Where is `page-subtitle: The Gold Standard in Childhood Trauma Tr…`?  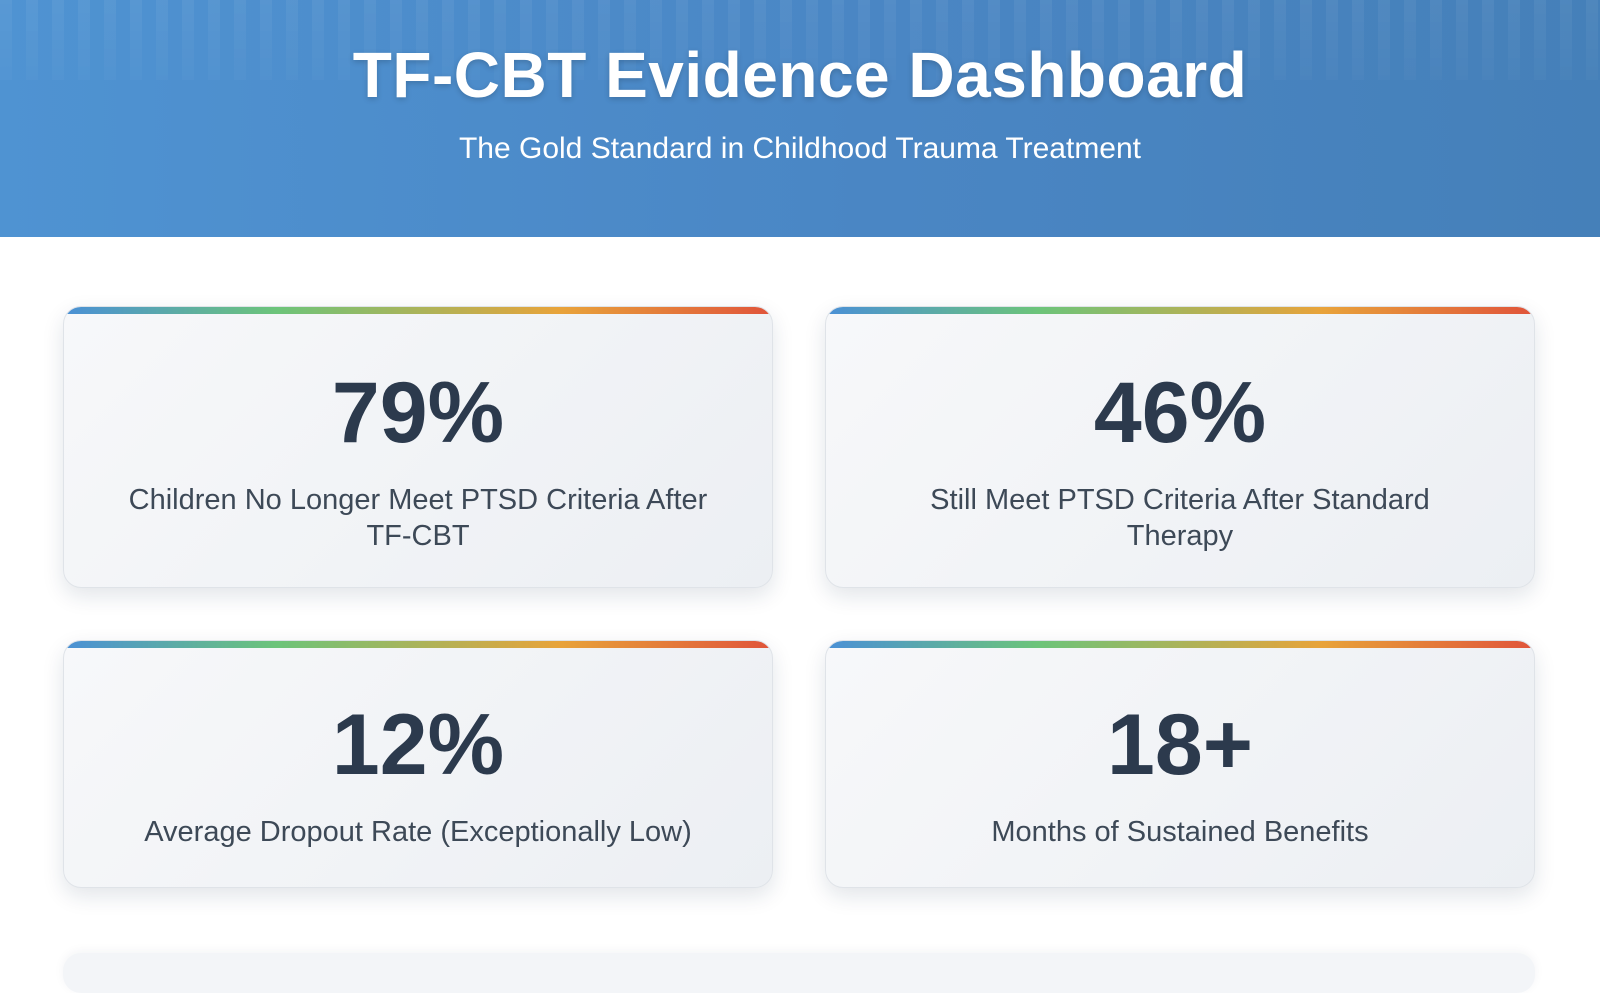
page-subtitle: The Gold Standard in Childhood Trauma Tr… is located at coordinates (800, 148).